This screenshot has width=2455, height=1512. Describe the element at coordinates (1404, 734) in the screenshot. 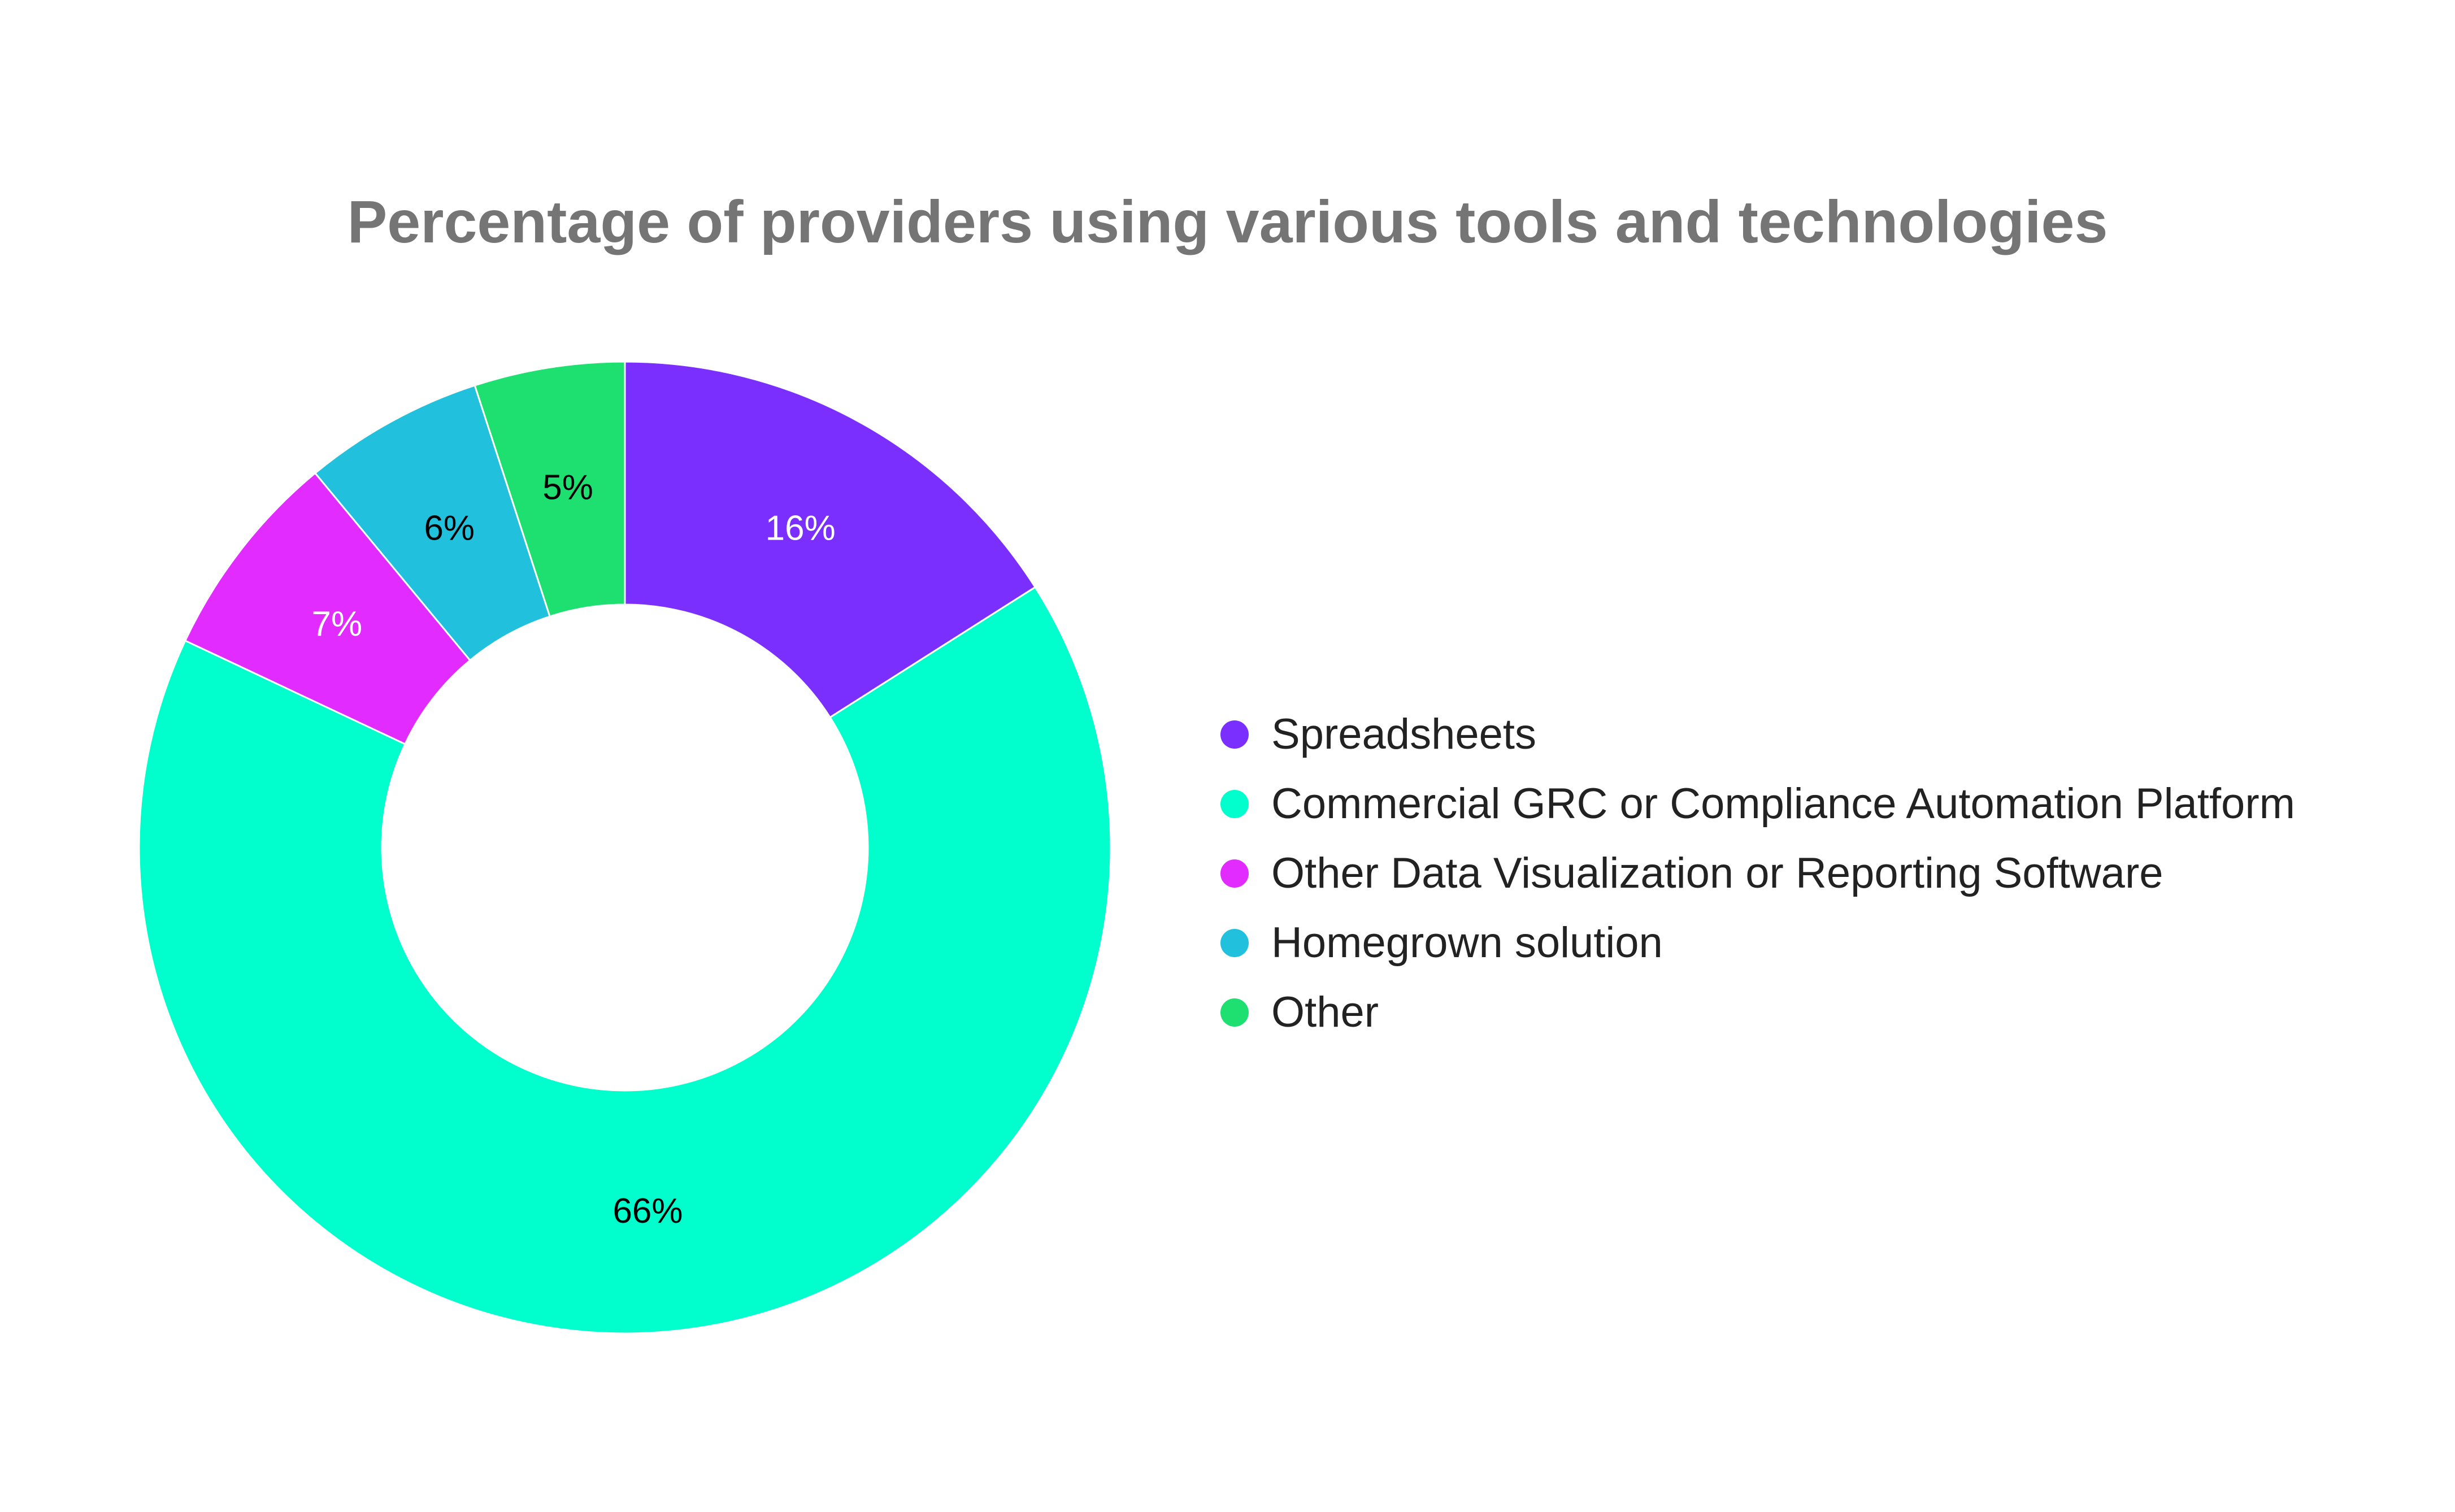

I see `legend-label: Spreadsheets` at that location.